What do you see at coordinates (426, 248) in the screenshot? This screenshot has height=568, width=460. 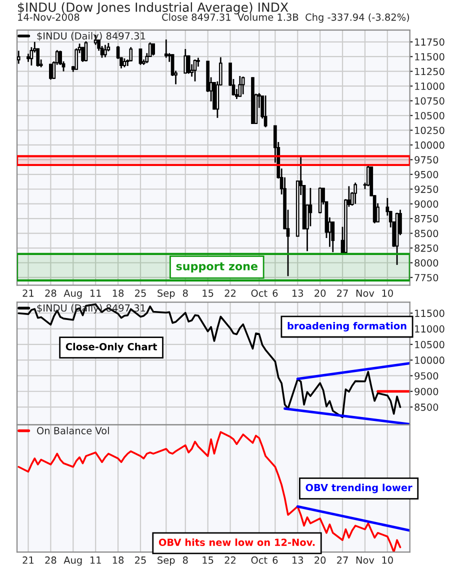 I see `y-tick-label: 8250` at bounding box center [426, 248].